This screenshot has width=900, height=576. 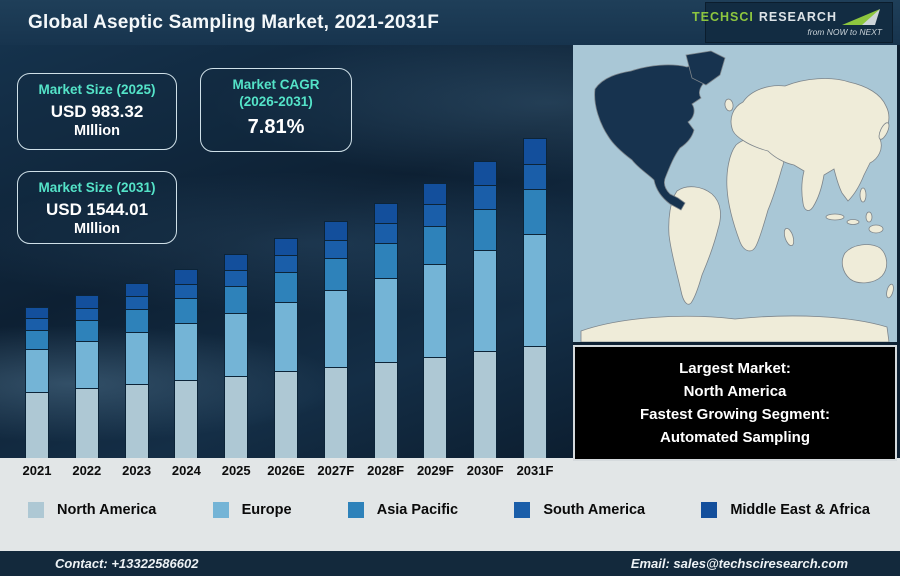 I want to click on logo-arrow-icon, so click(x=861, y=17).